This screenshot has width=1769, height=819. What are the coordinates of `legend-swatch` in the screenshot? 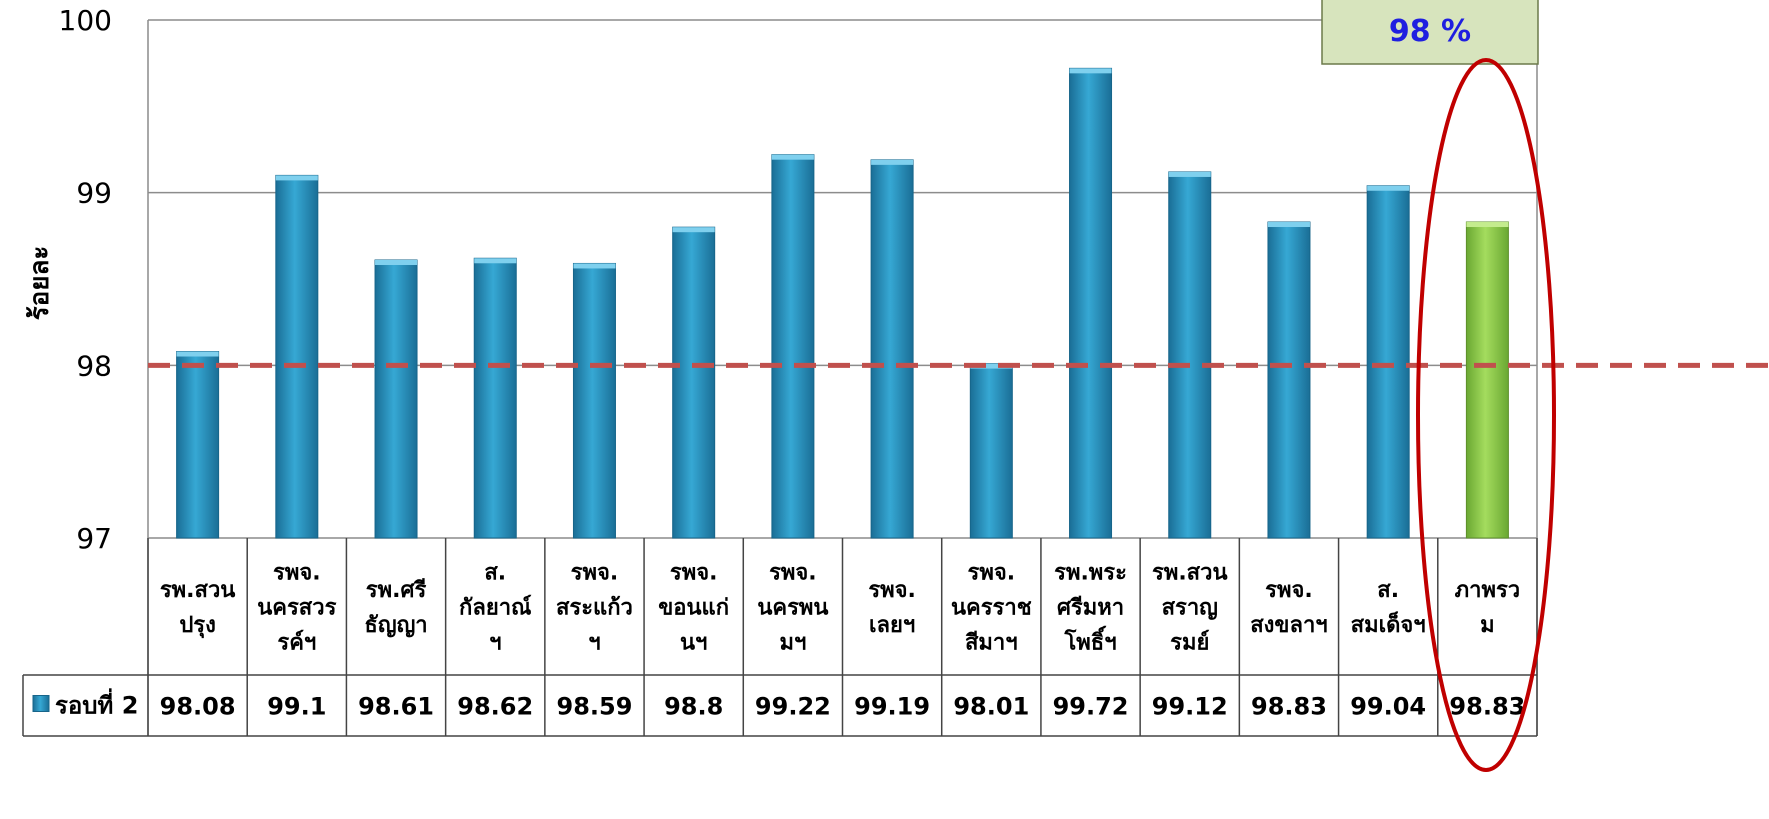 It's located at (41, 703).